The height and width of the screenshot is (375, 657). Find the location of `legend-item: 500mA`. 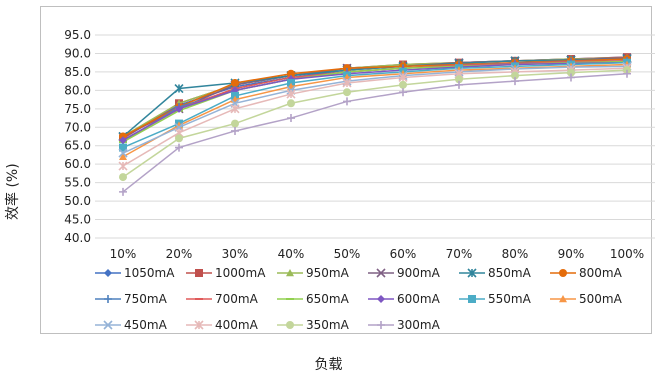

legend-item: 500mA is located at coordinates (586, 299).